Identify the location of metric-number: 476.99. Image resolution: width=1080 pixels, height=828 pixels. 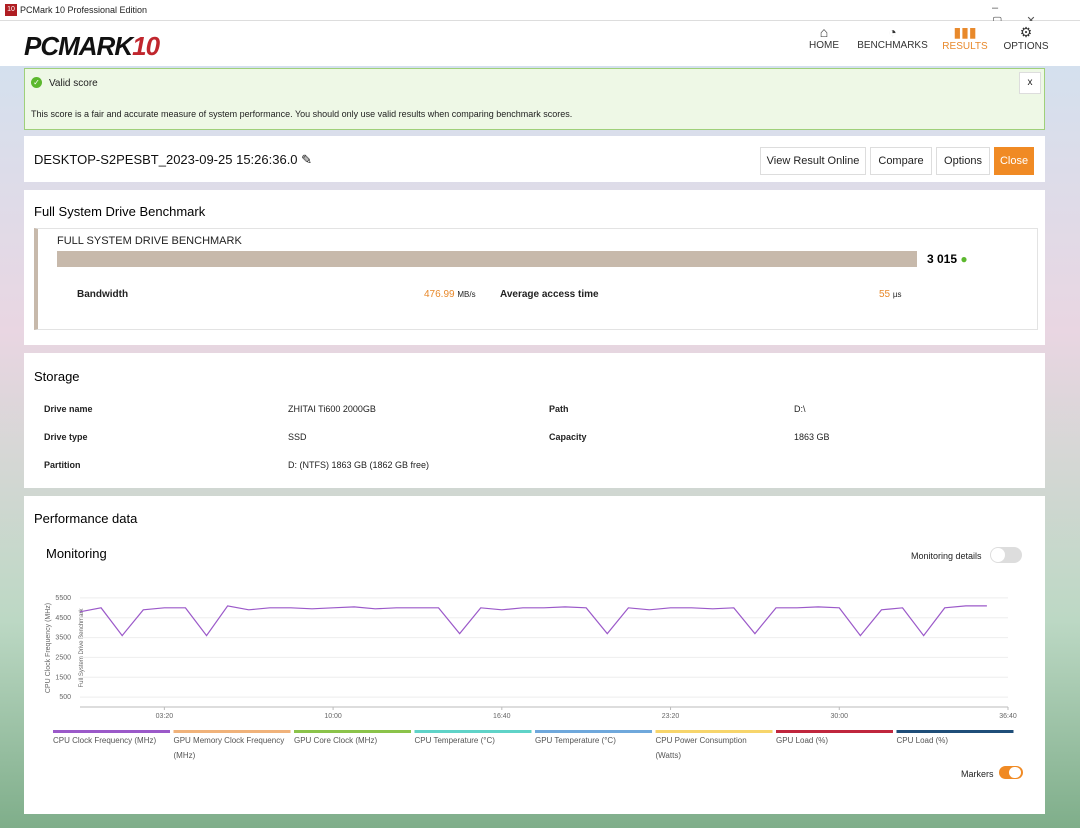
(439, 294).